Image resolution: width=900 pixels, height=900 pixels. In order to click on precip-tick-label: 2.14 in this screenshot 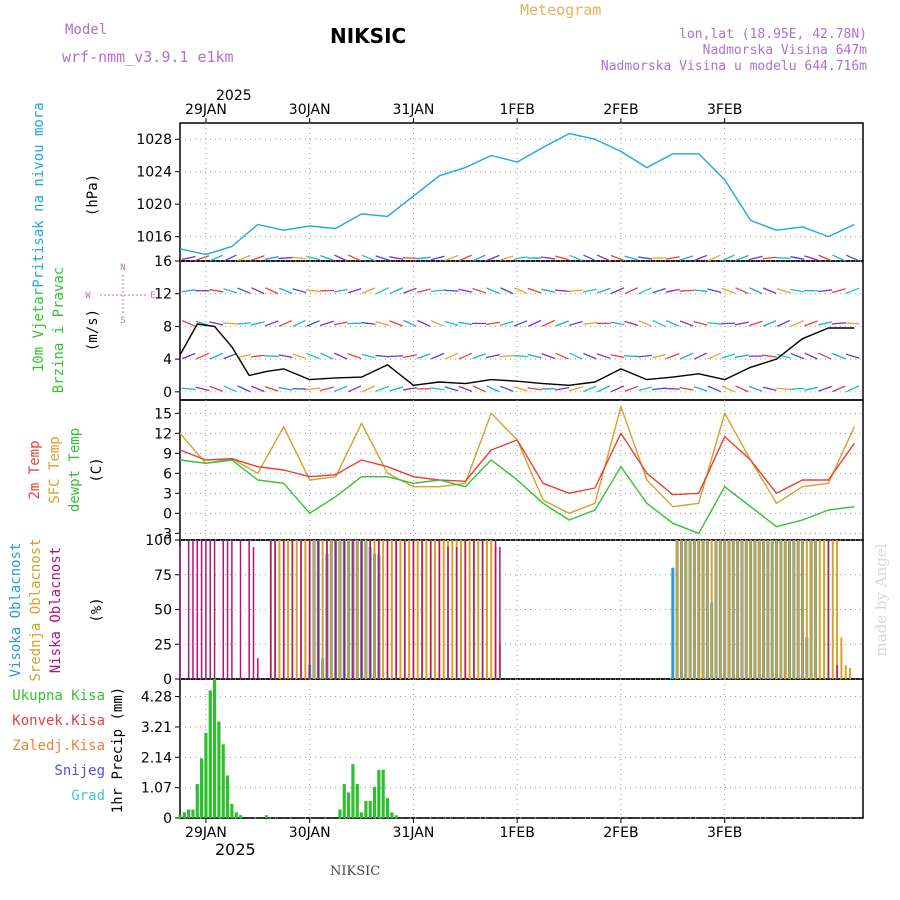, I will do `click(156, 758)`.